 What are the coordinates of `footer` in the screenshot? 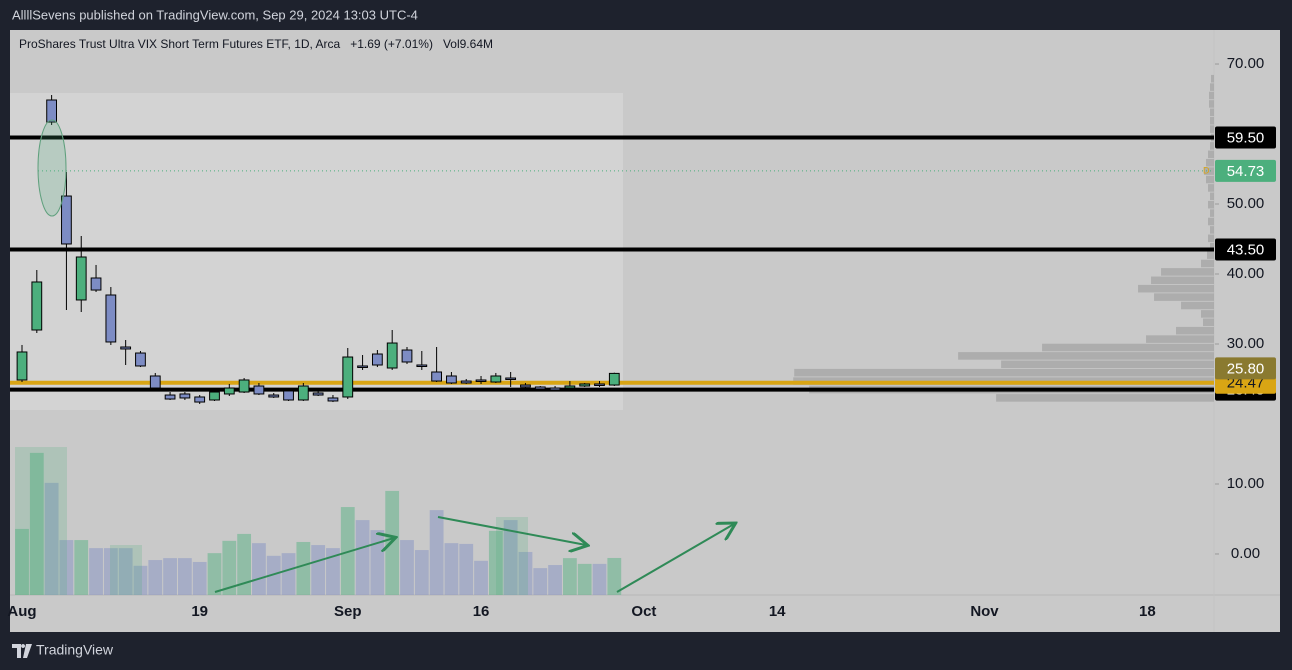 It's located at (646, 651).